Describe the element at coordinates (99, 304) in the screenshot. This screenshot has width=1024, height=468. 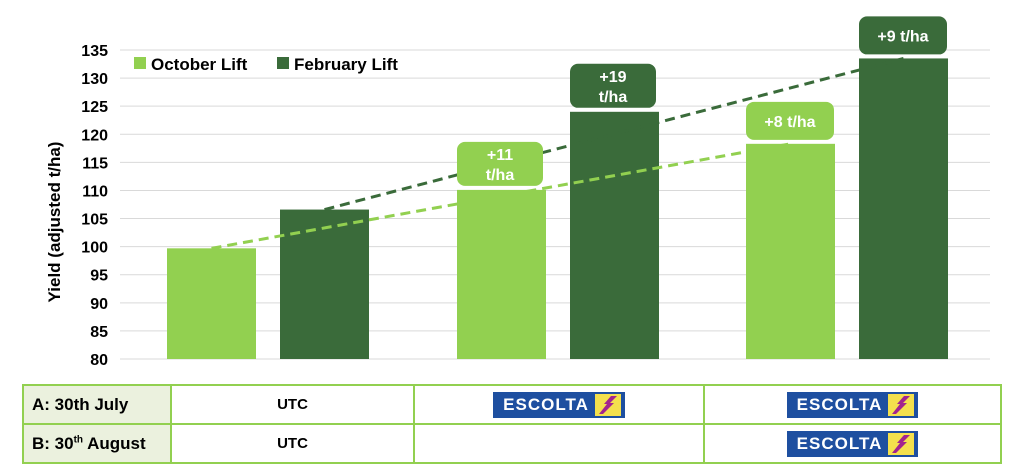
I see `y-tick-label: 90` at that location.